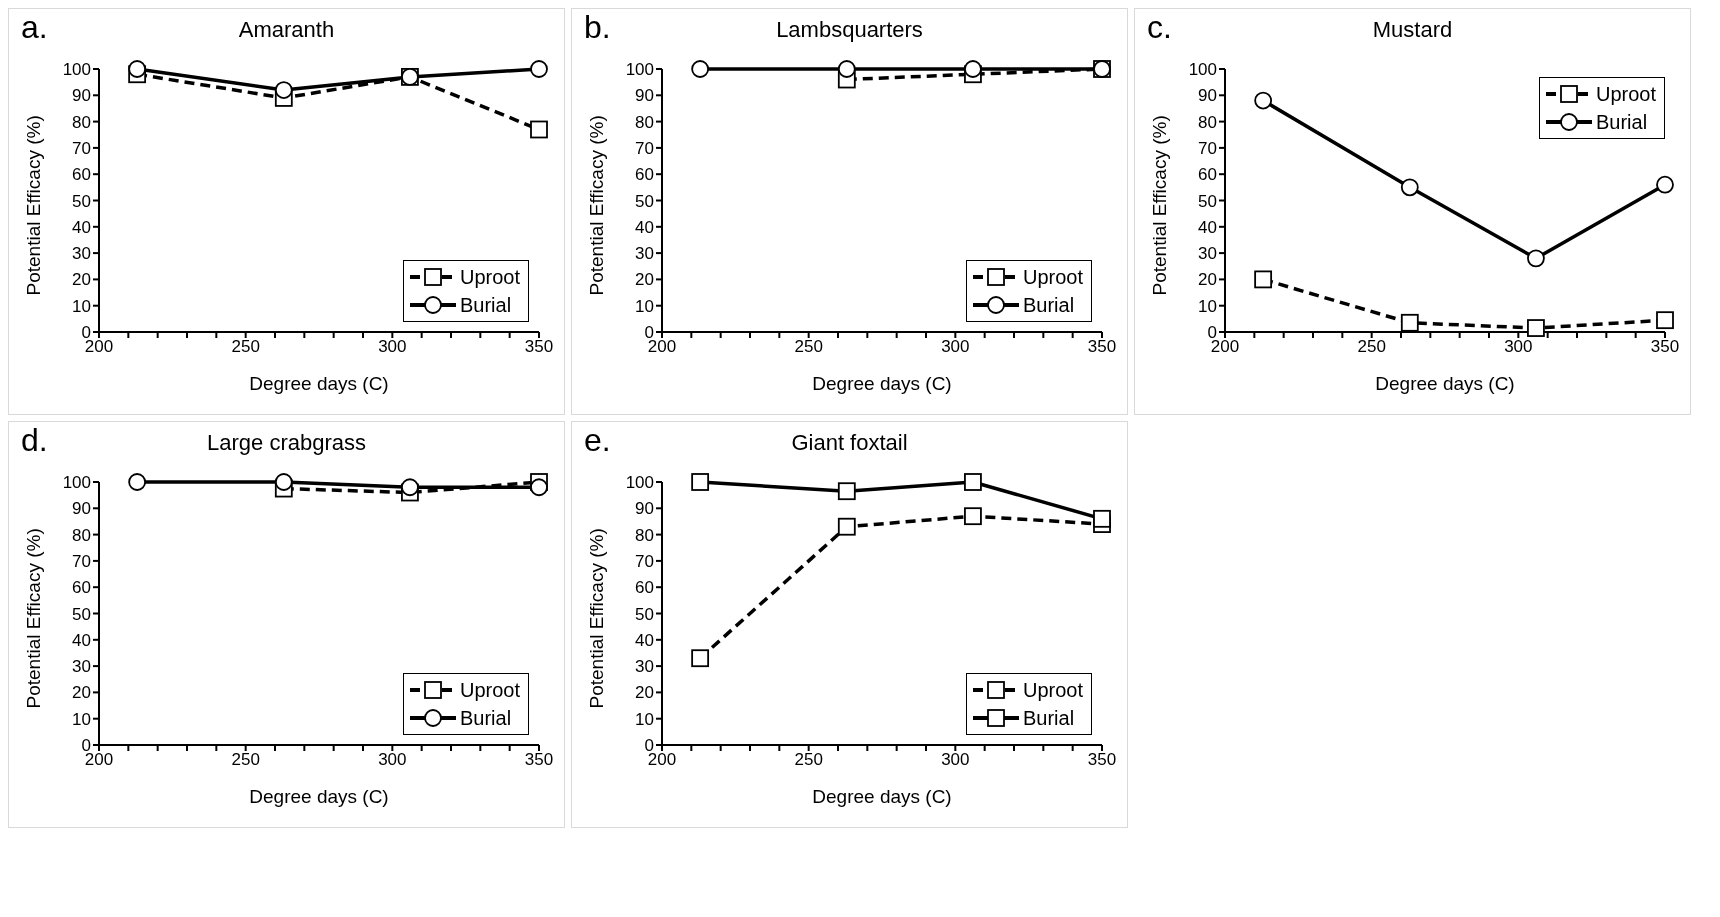 The height and width of the screenshot is (917, 1720). What do you see at coordinates (34, 27) in the screenshot?
I see `text: a.` at bounding box center [34, 27].